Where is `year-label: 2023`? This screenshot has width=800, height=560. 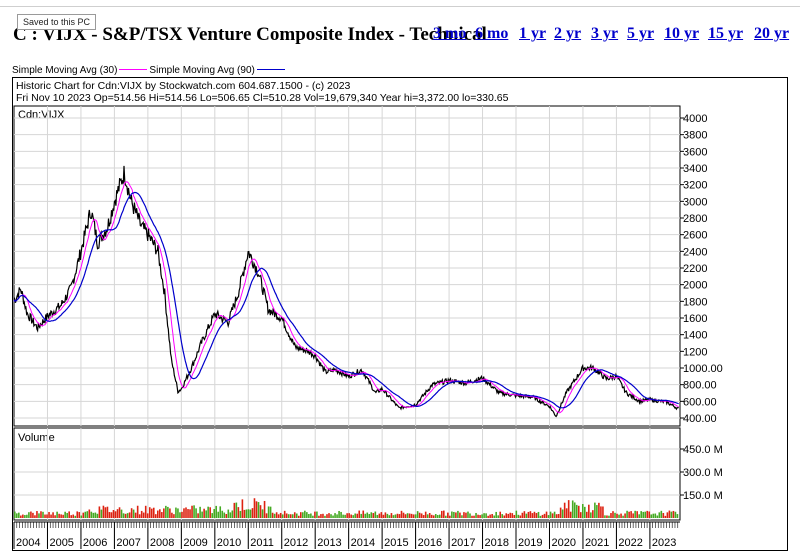 year-label: 2023 is located at coordinates (664, 543).